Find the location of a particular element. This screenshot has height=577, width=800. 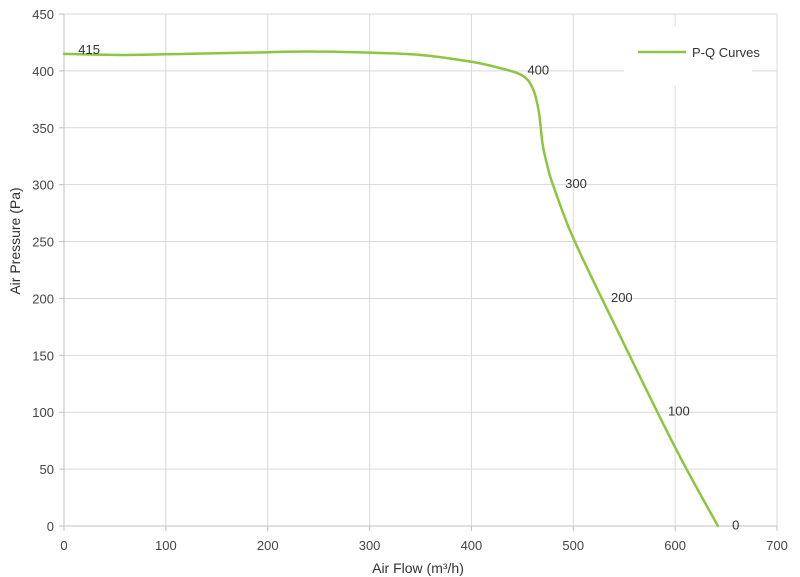

x-tick-label: 500 is located at coordinates (573, 545).